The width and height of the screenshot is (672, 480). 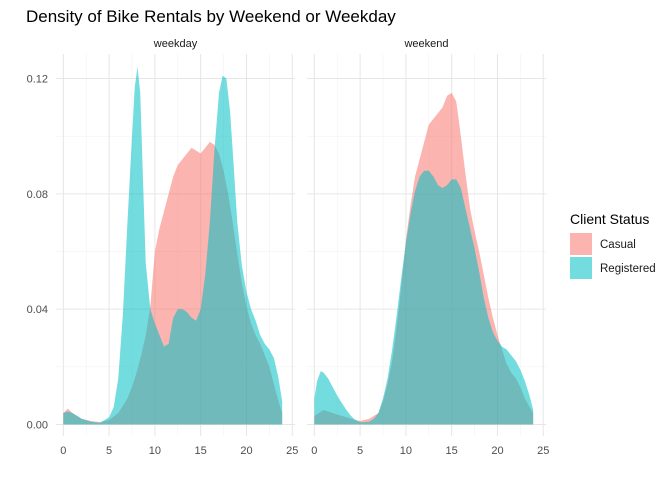 What do you see at coordinates (37, 195) in the screenshot?
I see `y-tick-label: 0.08` at bounding box center [37, 195].